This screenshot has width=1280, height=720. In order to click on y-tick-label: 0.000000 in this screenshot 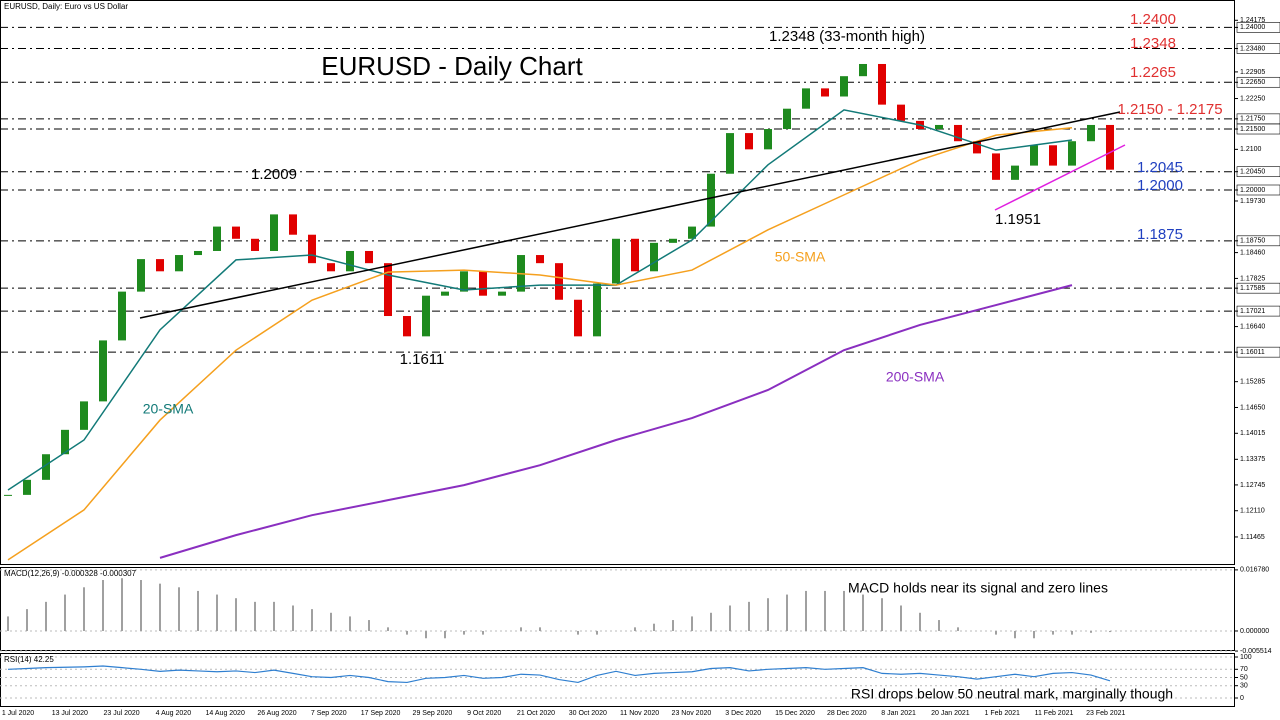, I will do `click(1254, 631)`.